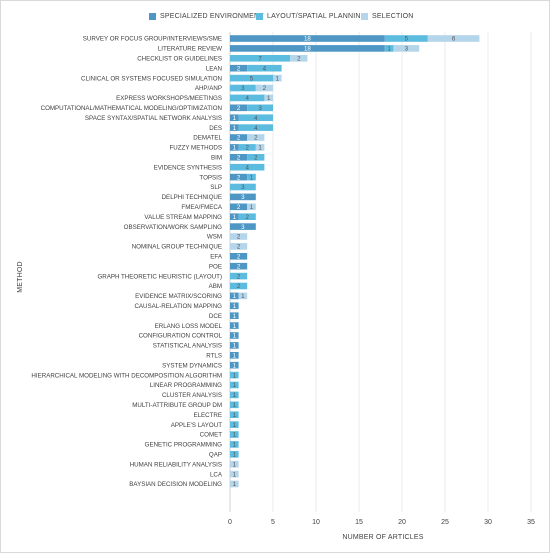  I want to click on x-axis-label: NUMBER OF ARTICLES, so click(382, 537).